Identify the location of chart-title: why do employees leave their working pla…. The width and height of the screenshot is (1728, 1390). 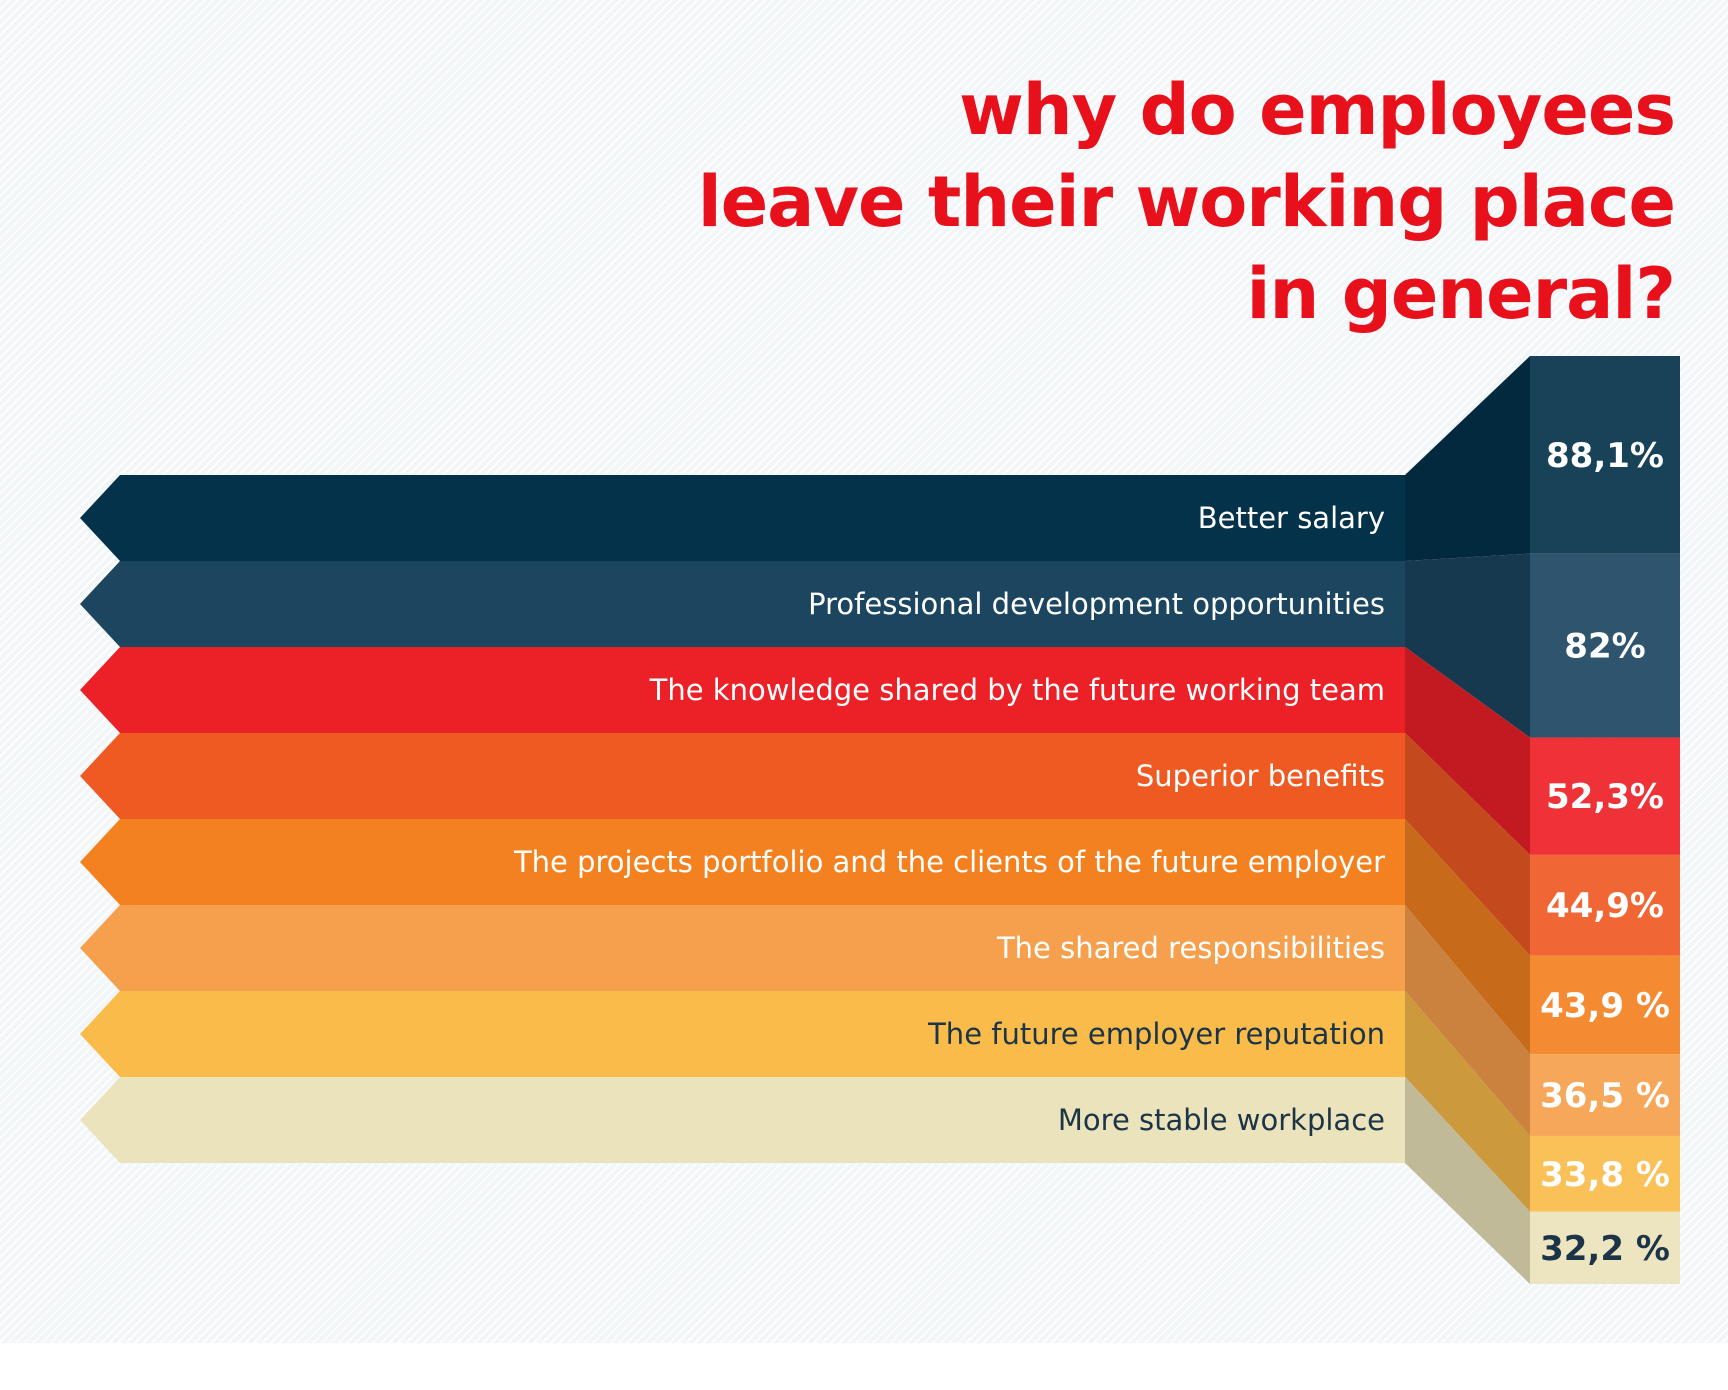
(1125, 202).